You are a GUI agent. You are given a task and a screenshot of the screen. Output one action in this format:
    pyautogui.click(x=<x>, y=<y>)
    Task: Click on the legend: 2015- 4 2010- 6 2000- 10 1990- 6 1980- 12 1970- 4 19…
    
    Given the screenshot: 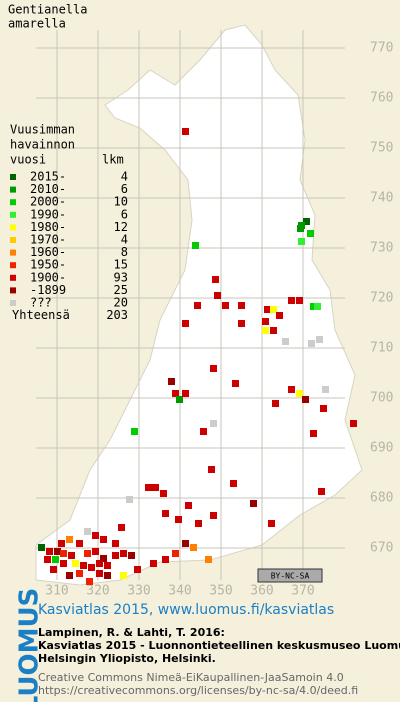 What is the action you would take?
    pyautogui.click(x=69, y=246)
    